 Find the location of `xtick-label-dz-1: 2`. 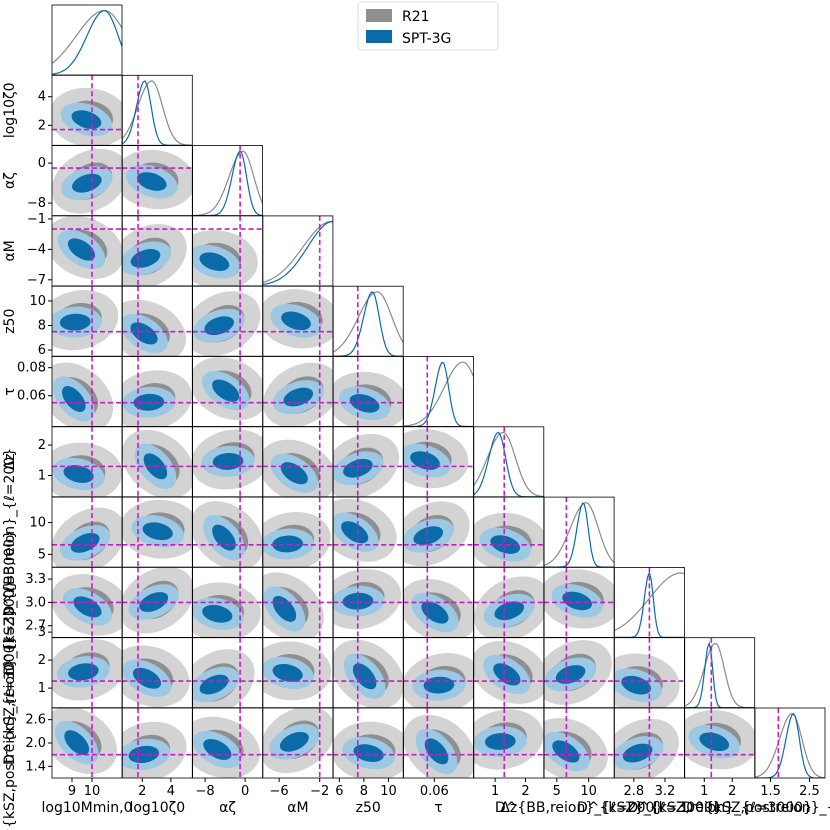

xtick-label-dz-1: 2 is located at coordinates (525, 791).